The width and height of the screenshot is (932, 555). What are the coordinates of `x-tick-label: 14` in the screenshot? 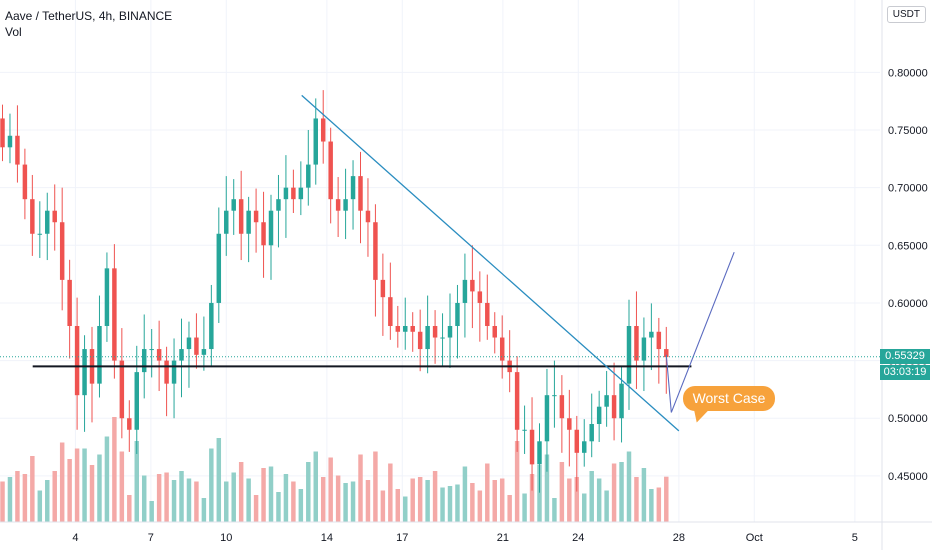 It's located at (327, 538).